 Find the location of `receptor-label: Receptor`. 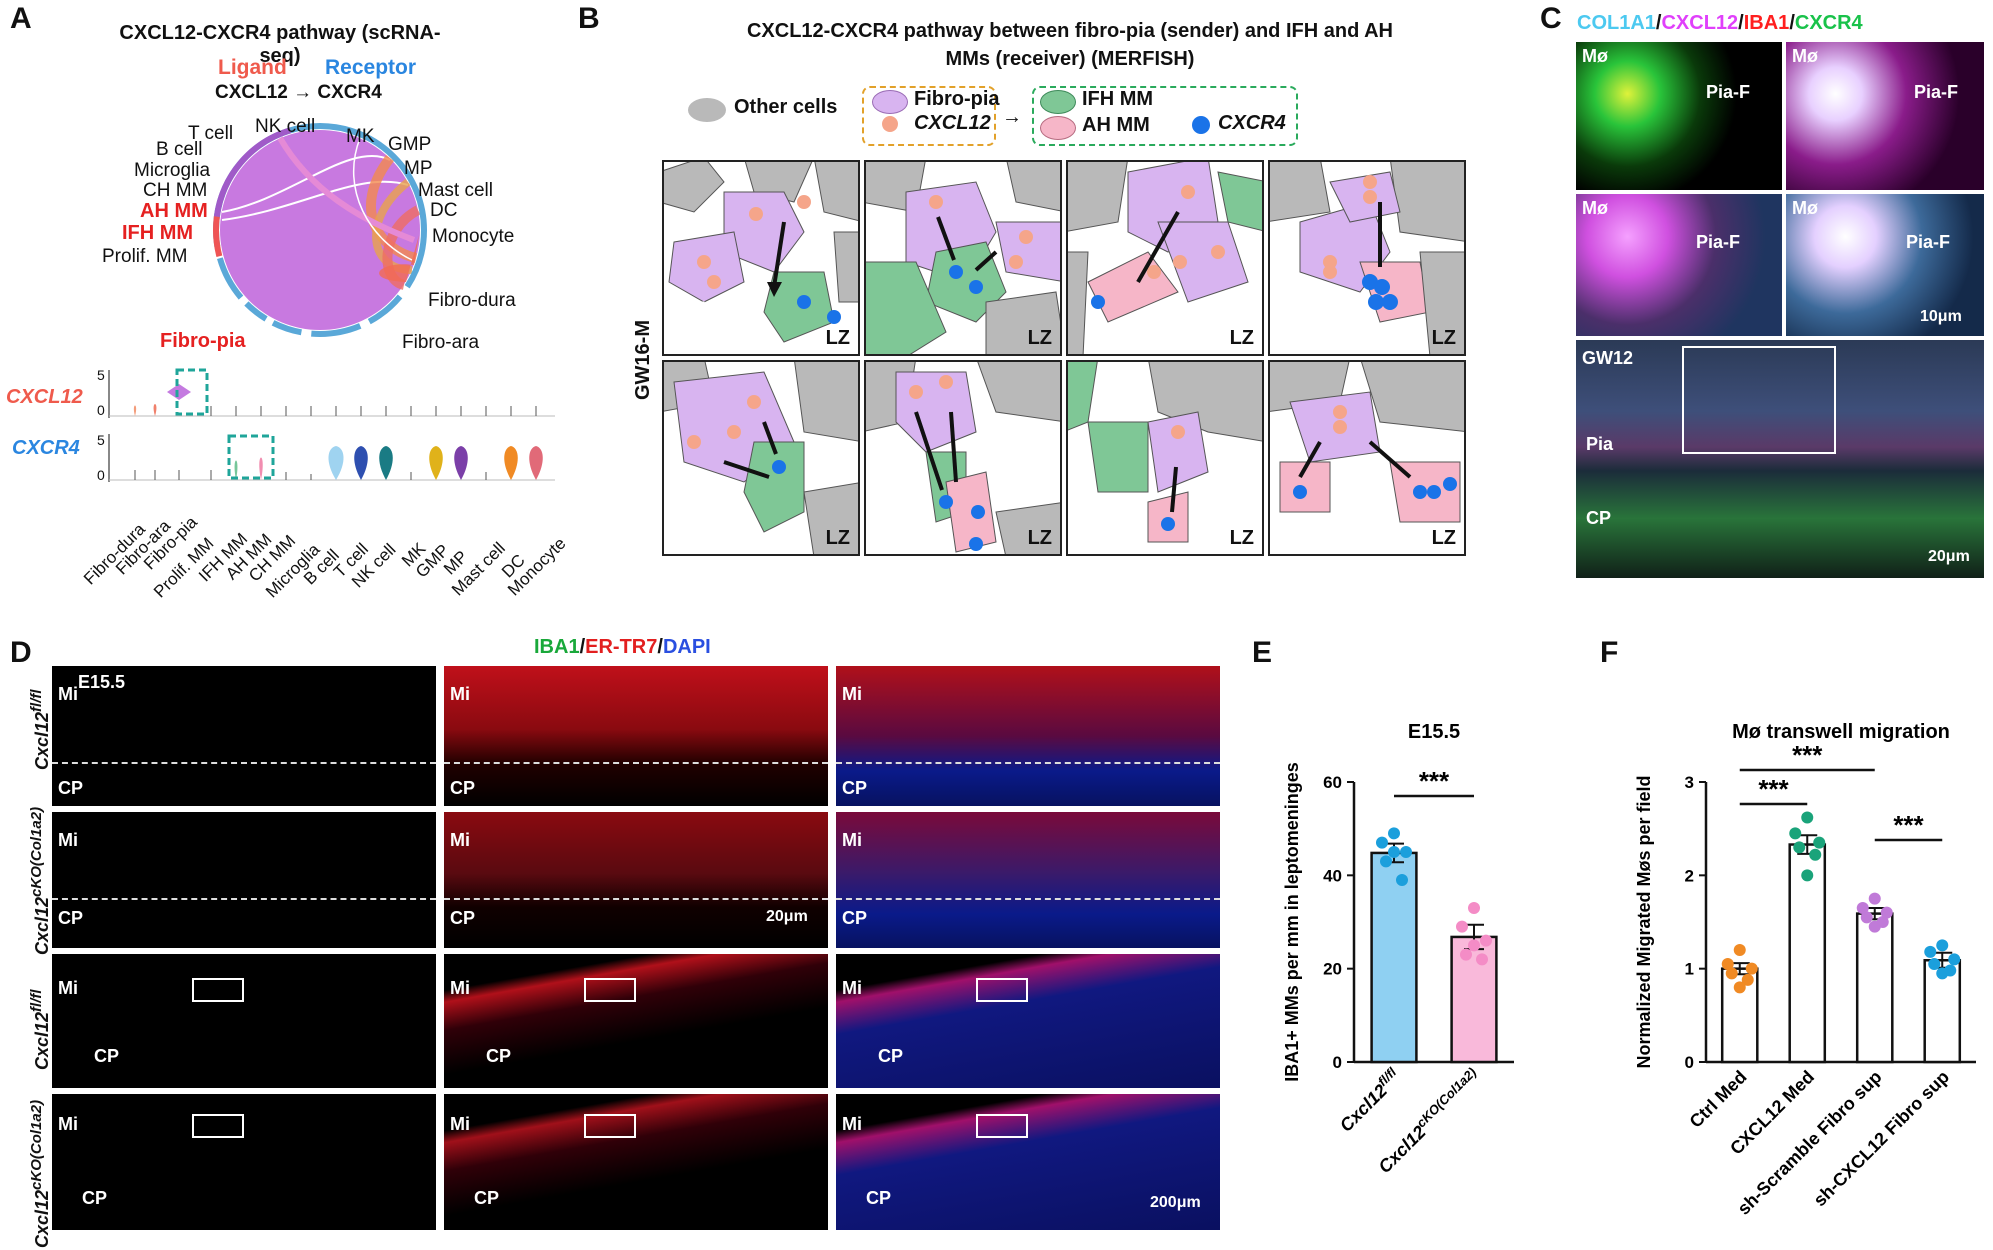

receptor-label: Receptor is located at coordinates (371, 67).